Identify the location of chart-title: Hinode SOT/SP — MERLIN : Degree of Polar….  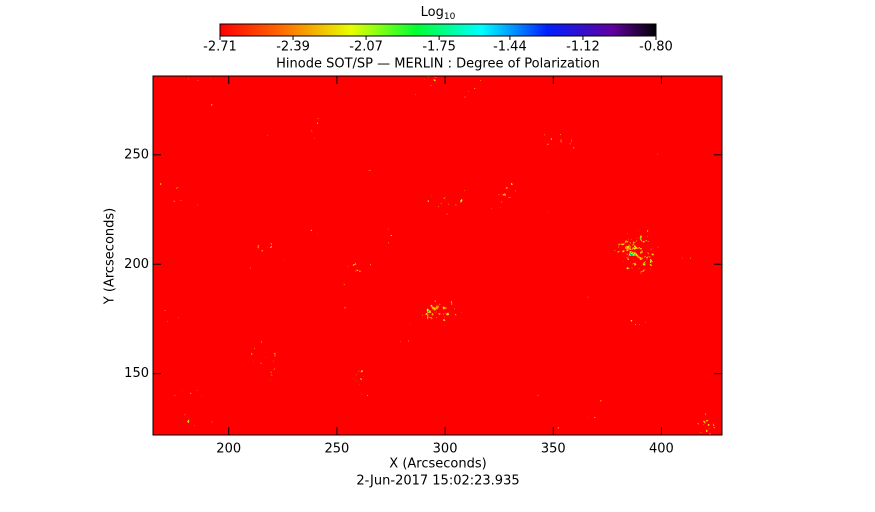
(438, 64).